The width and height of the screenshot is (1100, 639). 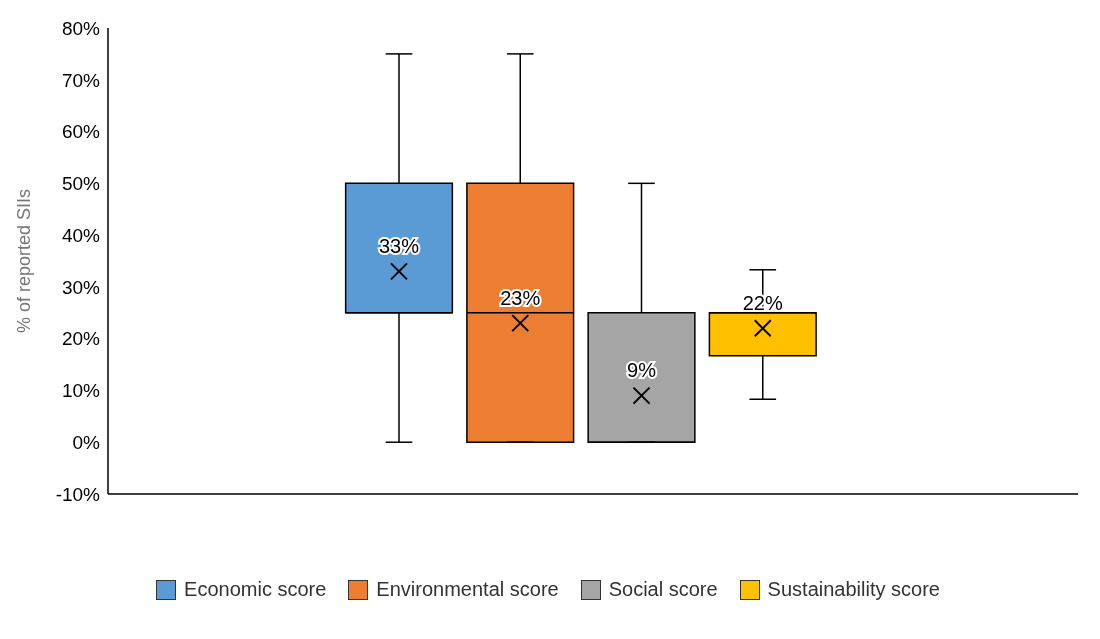 What do you see at coordinates (81, 287) in the screenshot?
I see `y-tick-label: 30%` at bounding box center [81, 287].